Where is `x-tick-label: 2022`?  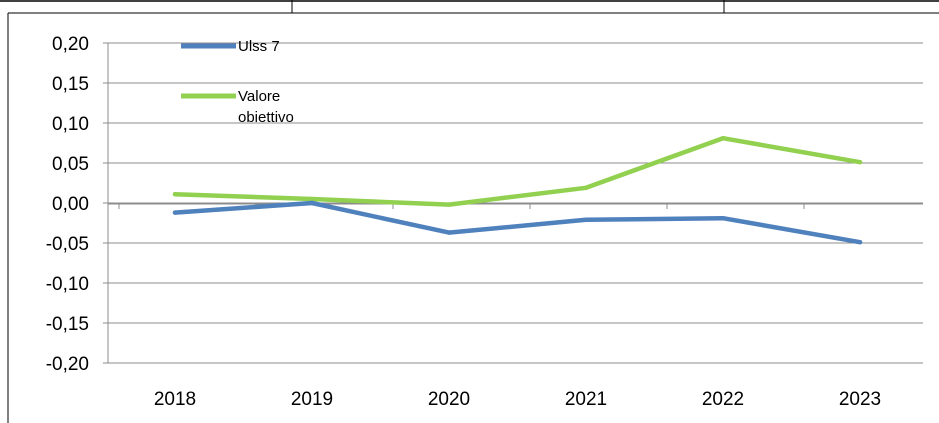
x-tick-label: 2022 is located at coordinates (723, 399).